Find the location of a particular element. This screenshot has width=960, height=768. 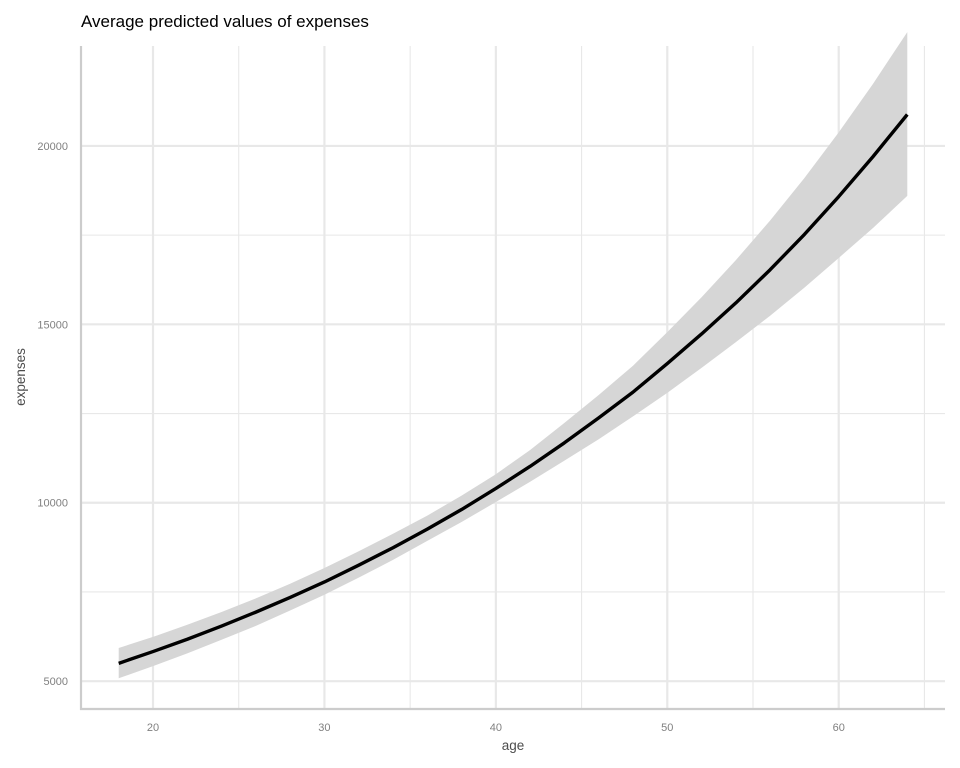

x-tick-label: 20 is located at coordinates (153, 728).